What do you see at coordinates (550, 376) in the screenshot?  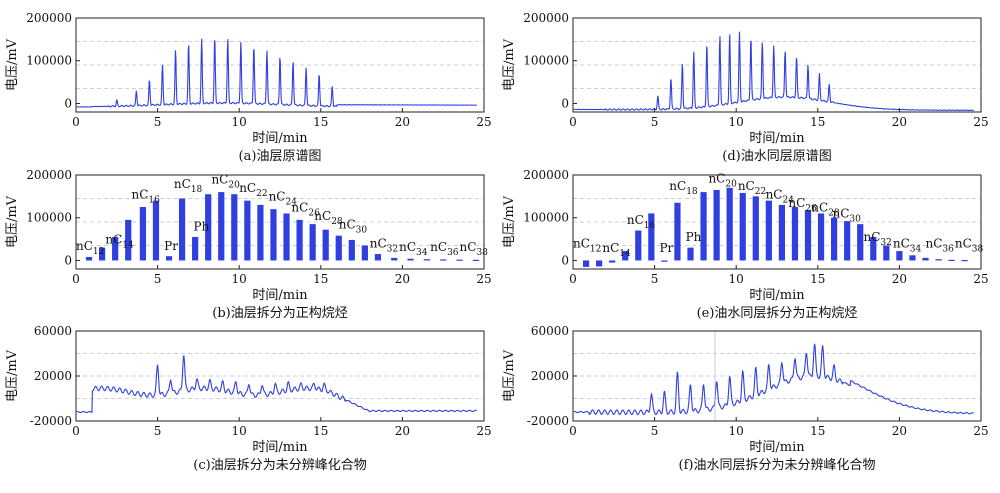 I see `y-tick-label: 20000` at bounding box center [550, 376].